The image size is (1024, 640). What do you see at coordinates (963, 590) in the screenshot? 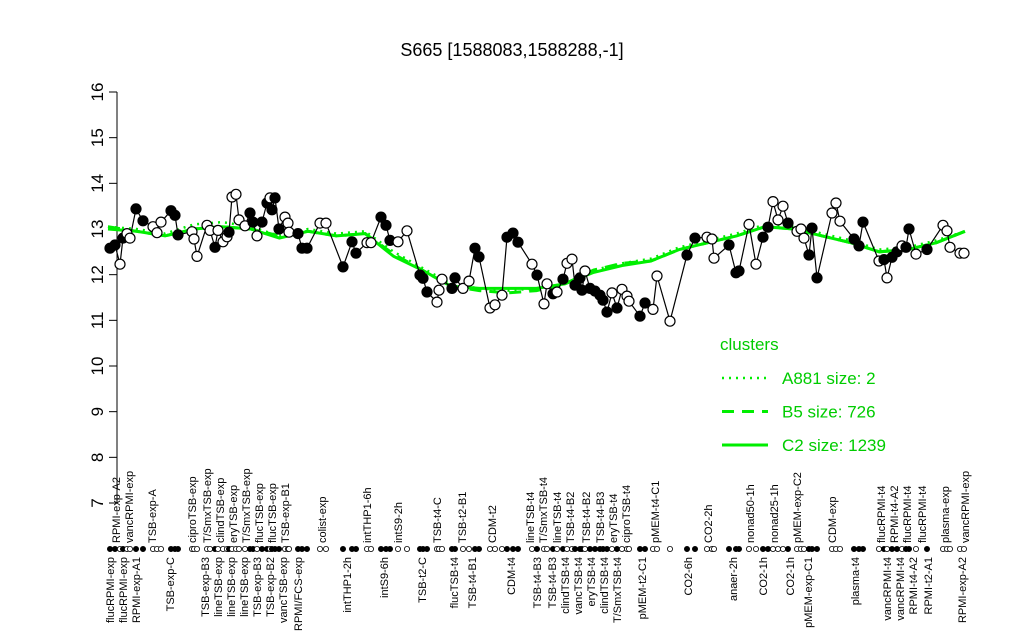
I see `x-tick-label-bottom: RPMI-exp-A2` at bounding box center [963, 590].